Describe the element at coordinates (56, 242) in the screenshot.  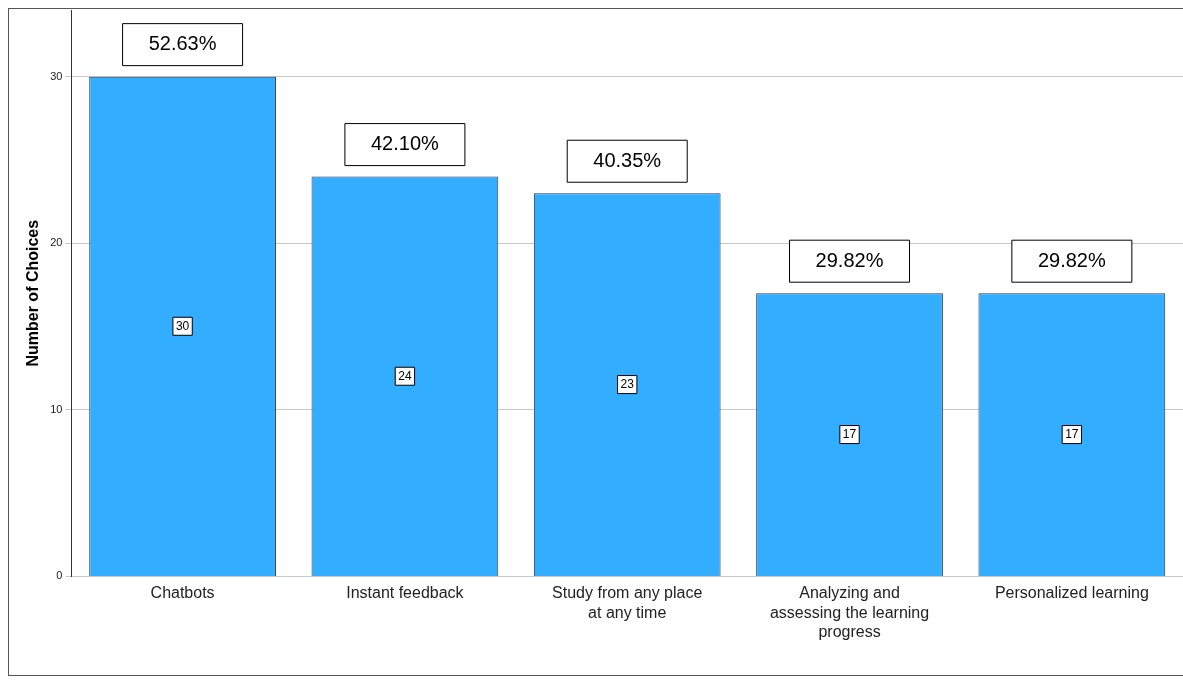
I see `y-tick-label: 20` at that location.